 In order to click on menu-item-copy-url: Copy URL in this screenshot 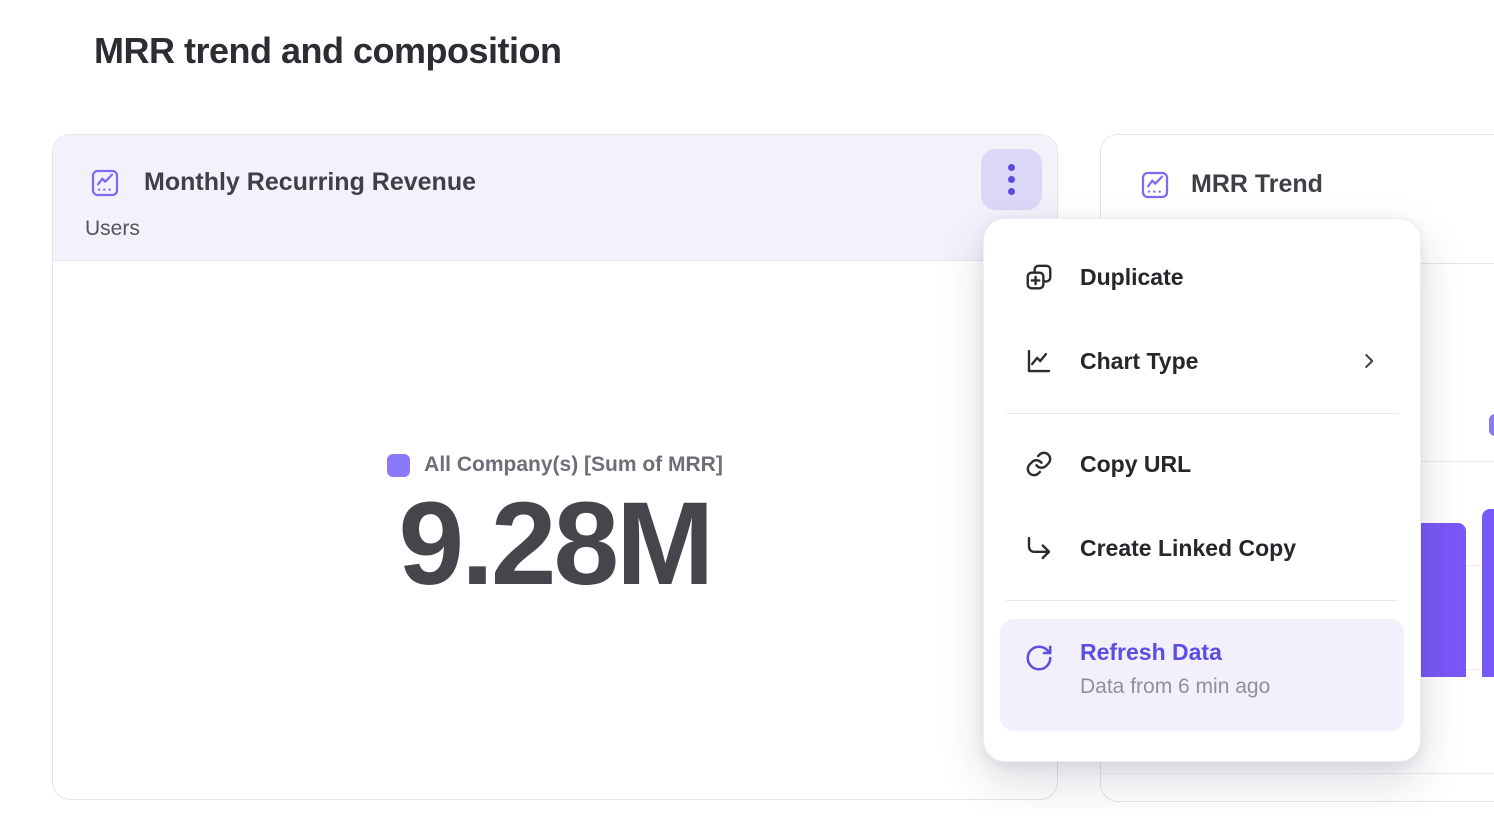, I will do `click(1202, 464)`.